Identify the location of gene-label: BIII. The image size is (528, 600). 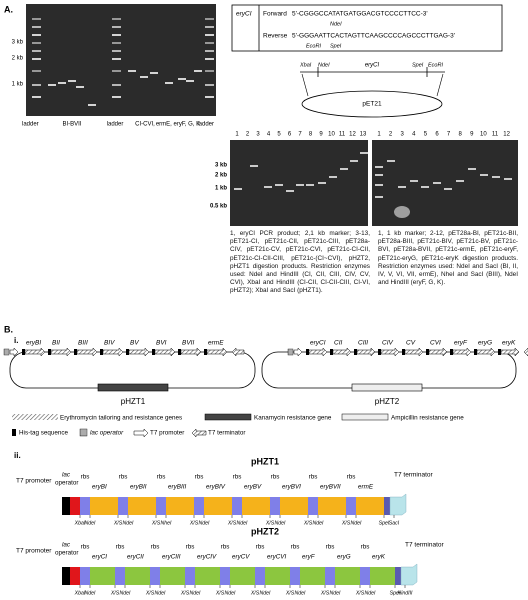
(83, 343).